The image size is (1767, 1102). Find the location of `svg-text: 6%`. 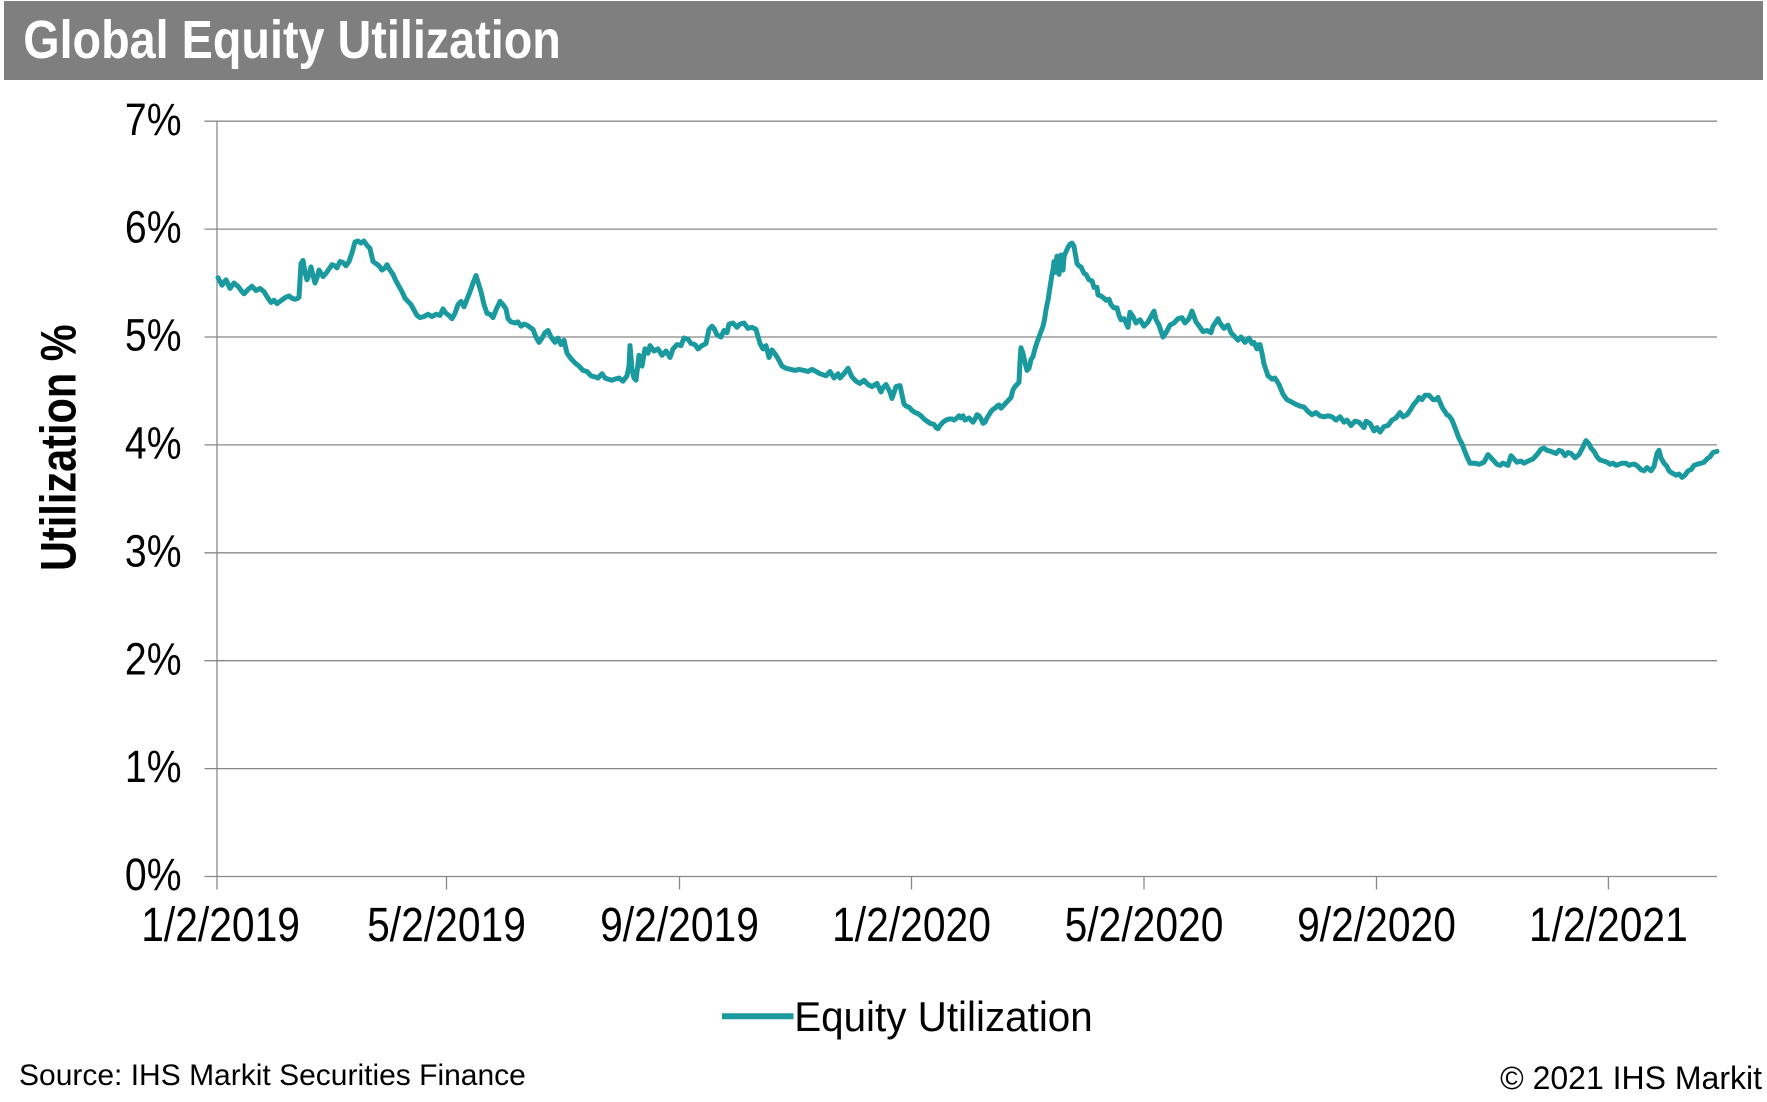

svg-text: 6% is located at coordinates (153, 227).